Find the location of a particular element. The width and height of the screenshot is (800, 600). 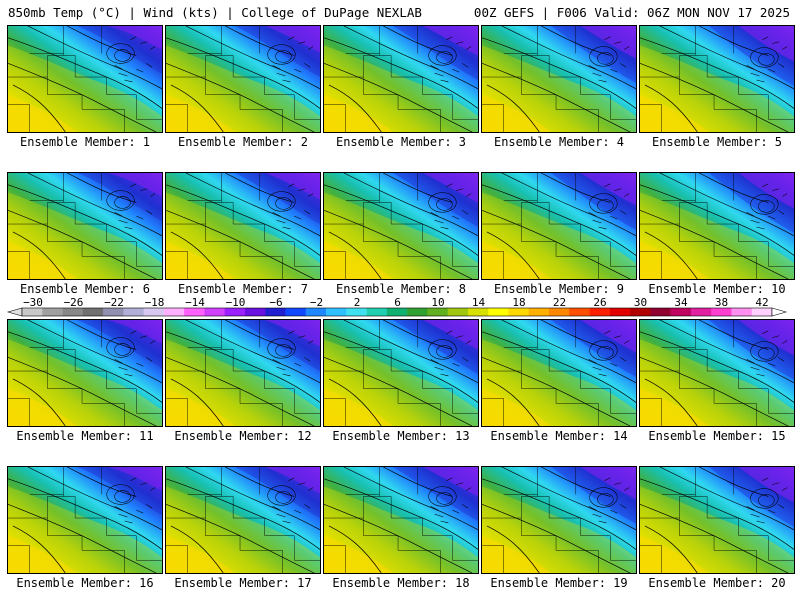

ensemble-member-label: Ensemble Member: 18 is located at coordinates (401, 583).